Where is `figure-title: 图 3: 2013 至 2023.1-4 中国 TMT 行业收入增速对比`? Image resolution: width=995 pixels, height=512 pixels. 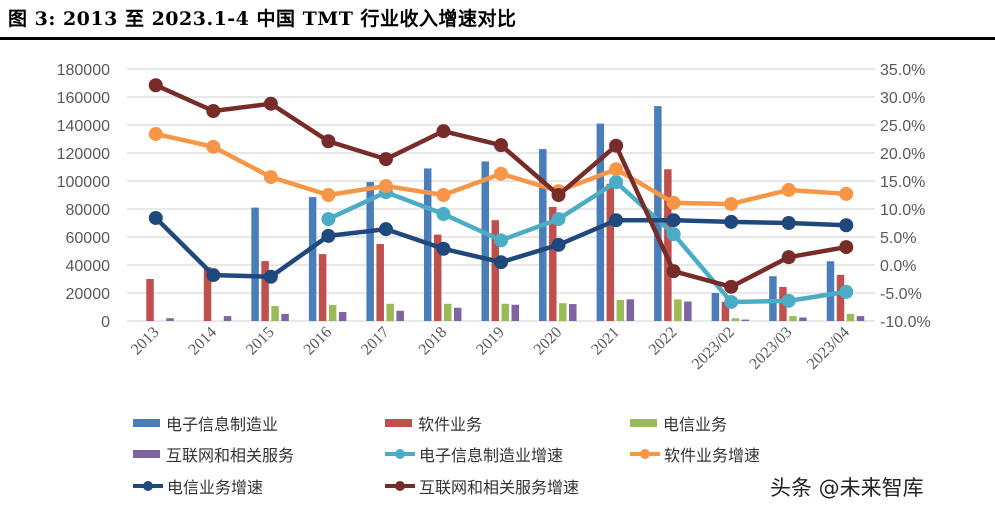 figure-title: 图 3: 2013 至 2023.1-4 中国 TMT 行业收入增速对比 is located at coordinates (262, 19).